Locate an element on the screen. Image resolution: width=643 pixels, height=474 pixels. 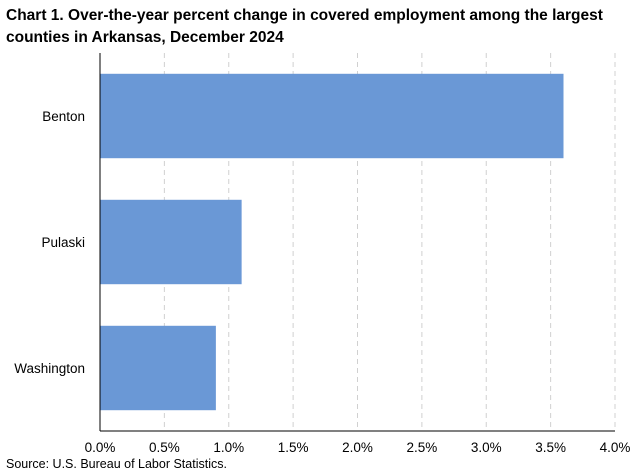
x-tick-label: 2.5% is located at coordinates (421, 447).